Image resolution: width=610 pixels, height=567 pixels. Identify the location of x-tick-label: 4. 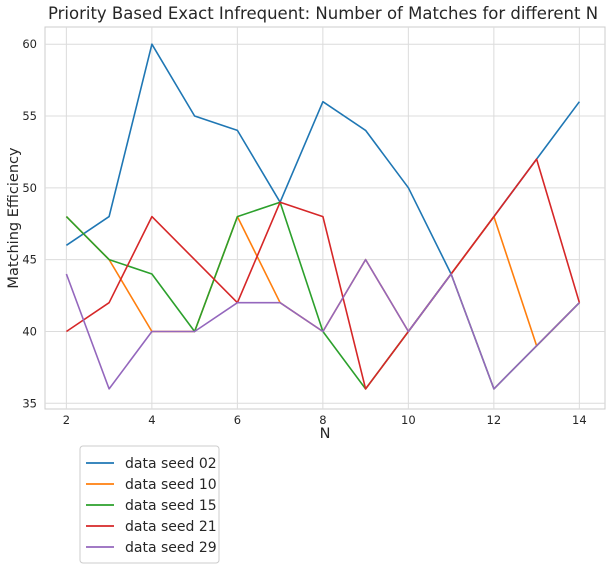
(151, 420).